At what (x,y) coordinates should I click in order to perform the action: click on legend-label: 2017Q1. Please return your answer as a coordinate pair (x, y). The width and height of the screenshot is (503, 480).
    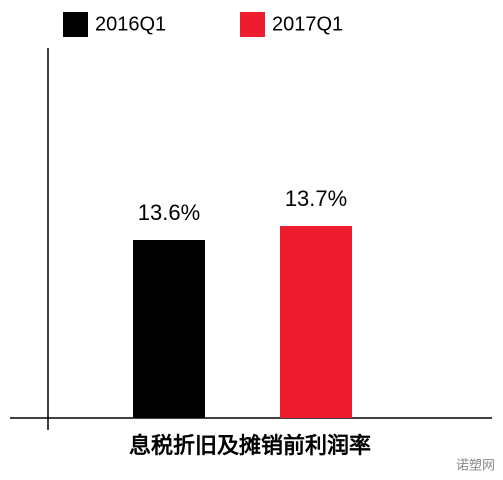
    Looking at the image, I should click on (307, 24).